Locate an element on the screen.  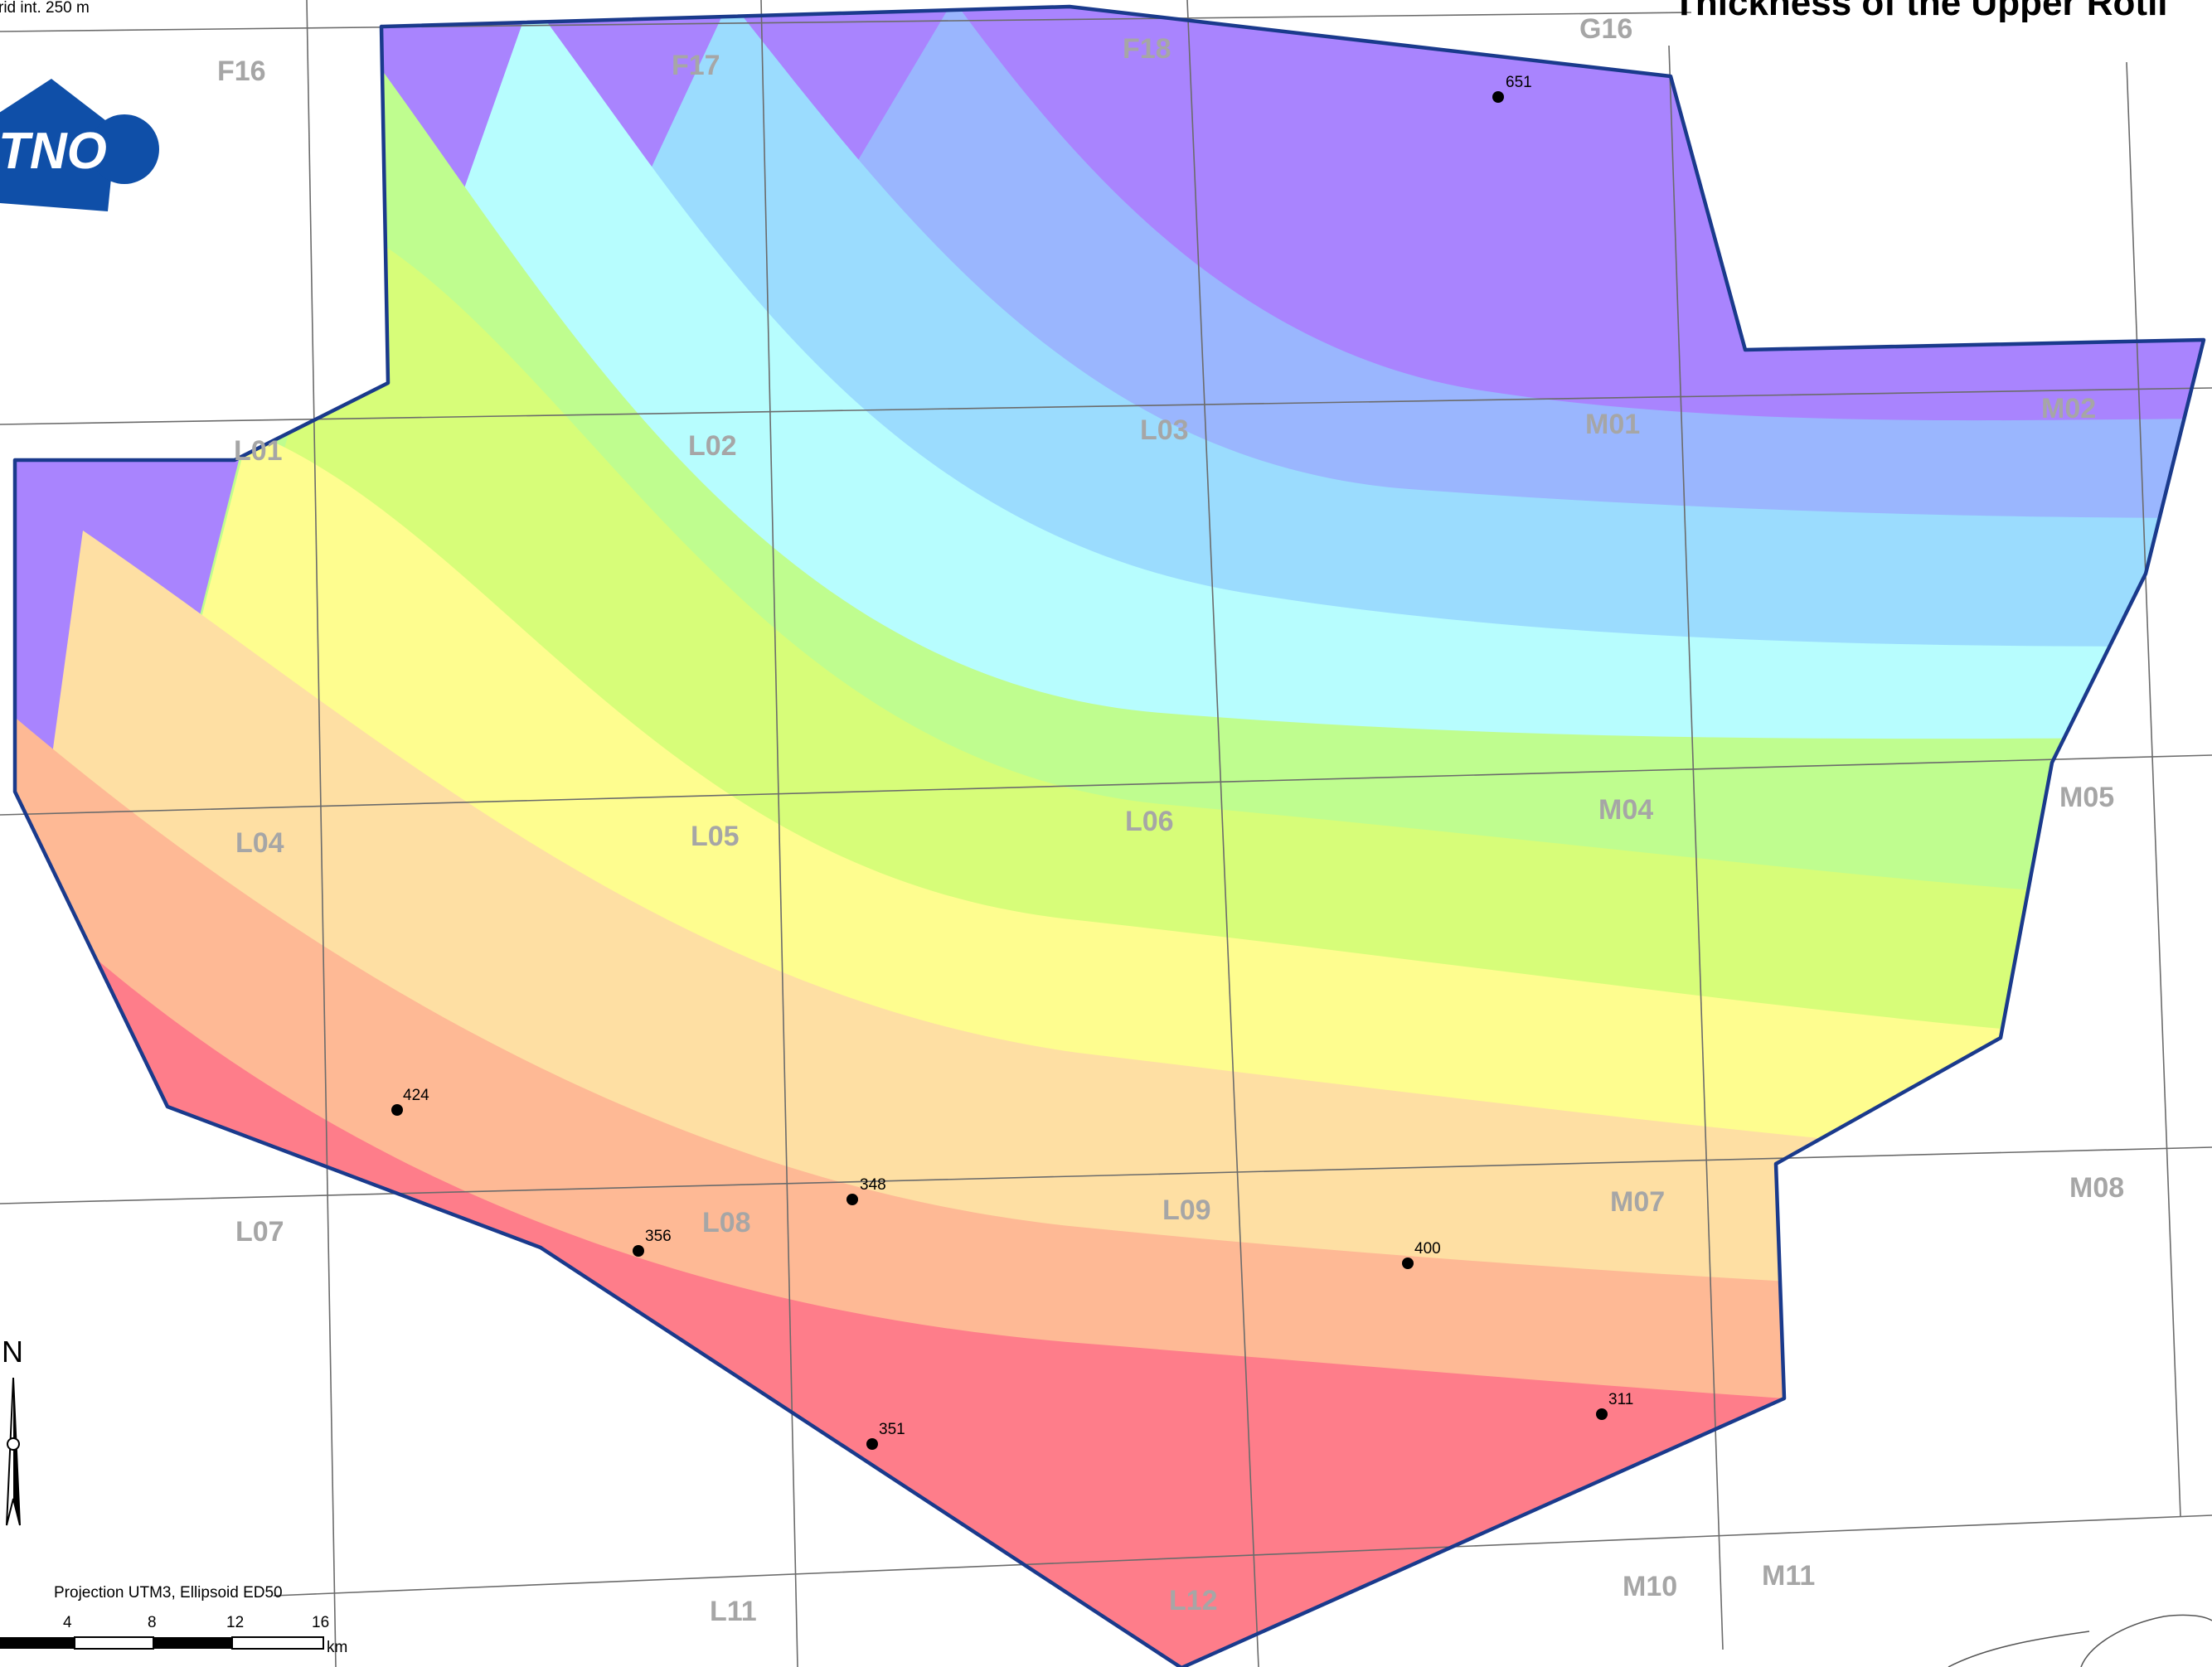
well-value-label: 424 is located at coordinates (416, 1095).